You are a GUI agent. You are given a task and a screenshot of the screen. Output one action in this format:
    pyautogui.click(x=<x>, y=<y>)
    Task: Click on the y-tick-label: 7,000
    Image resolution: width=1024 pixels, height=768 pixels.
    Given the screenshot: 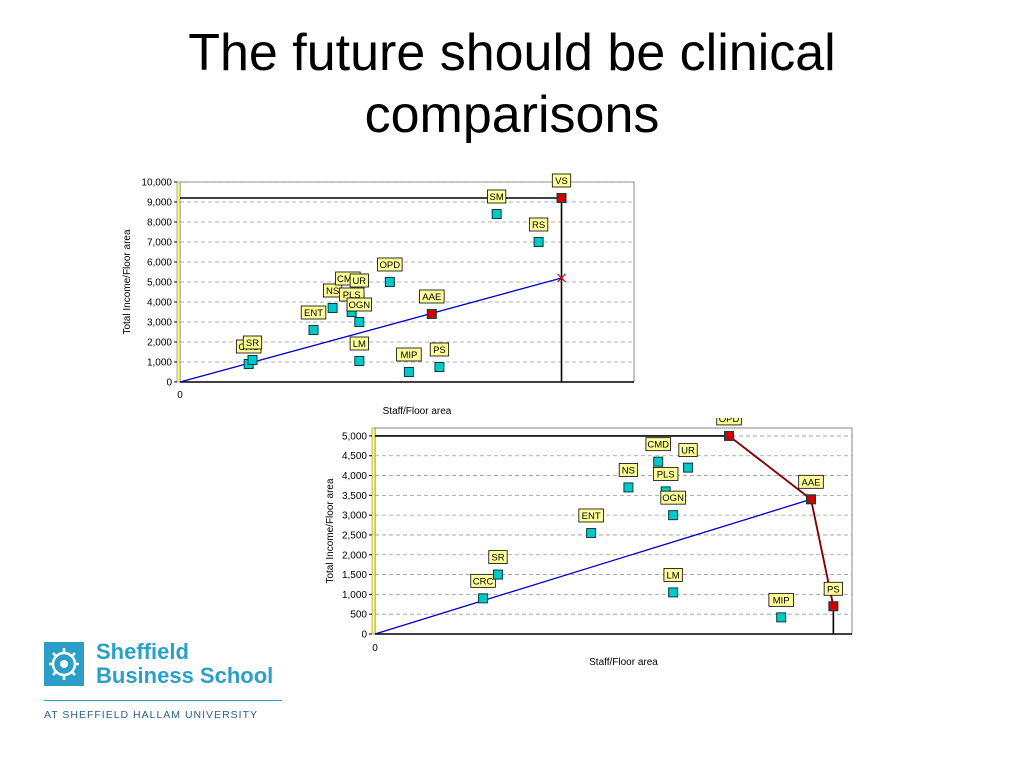 What is the action you would take?
    pyautogui.click(x=159, y=243)
    